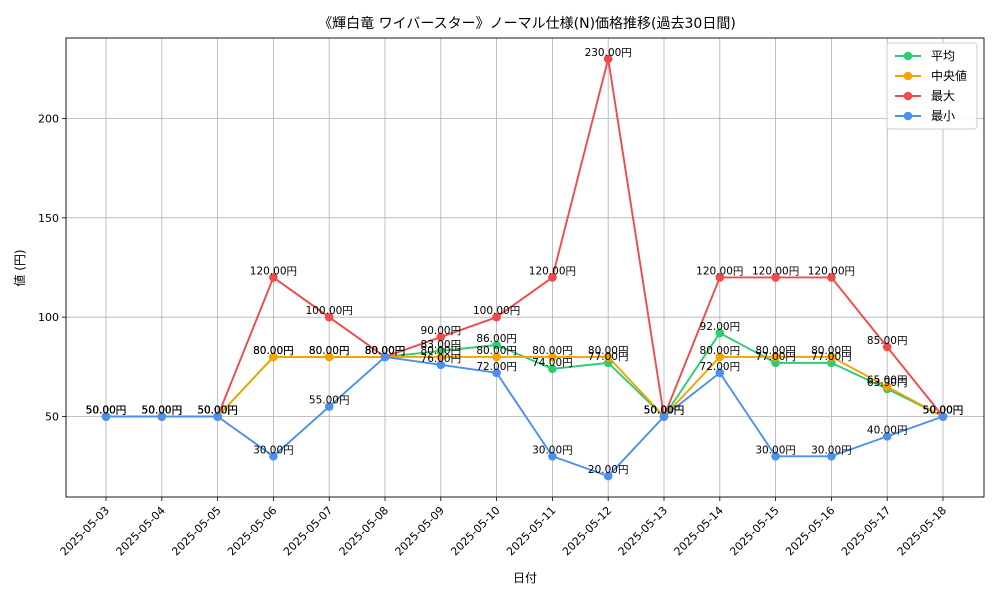  Describe the element at coordinates (441, 345) in the screenshot. I see `data-label: 83.00円` at that location.